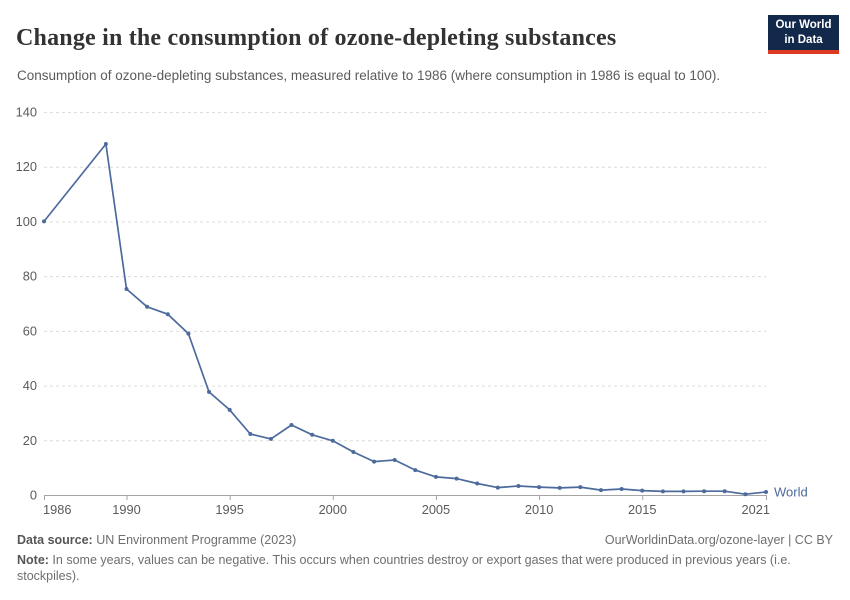 The image size is (850, 600). Describe the element at coordinates (55, 540) in the screenshot. I see `data-source-label: Data source:` at that location.